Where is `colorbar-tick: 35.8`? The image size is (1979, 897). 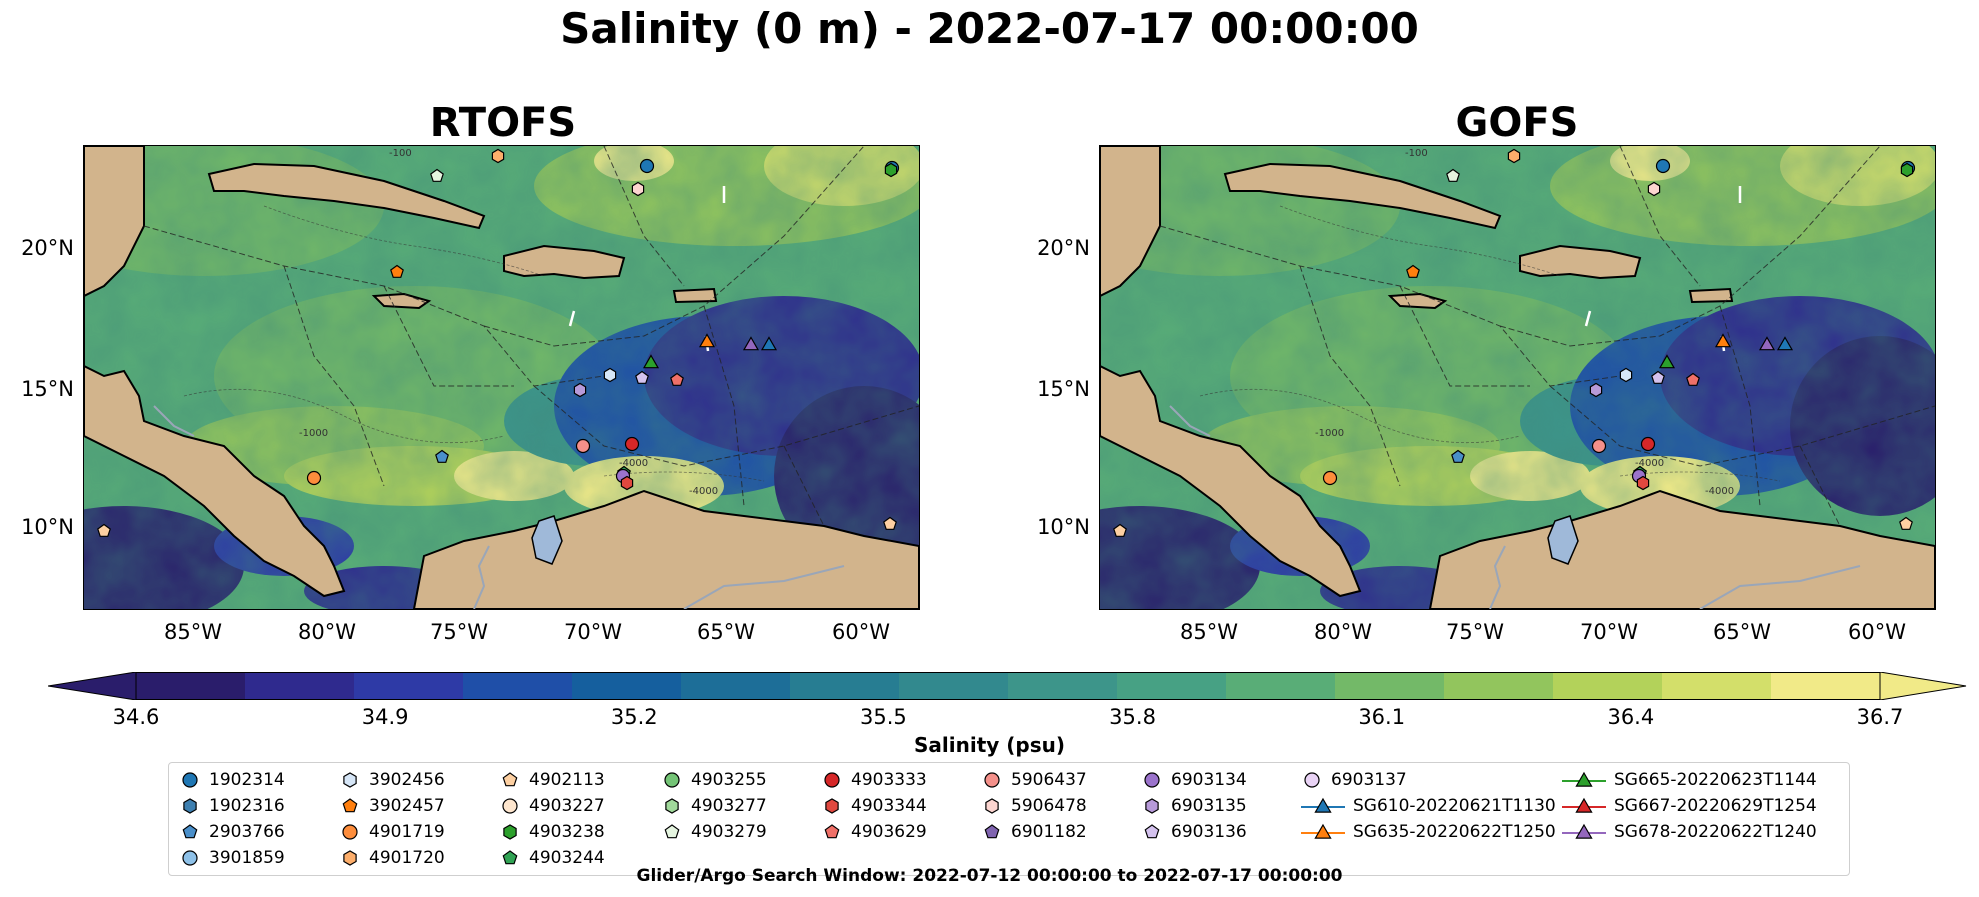
colorbar-tick: 35.8 is located at coordinates (1132, 717).